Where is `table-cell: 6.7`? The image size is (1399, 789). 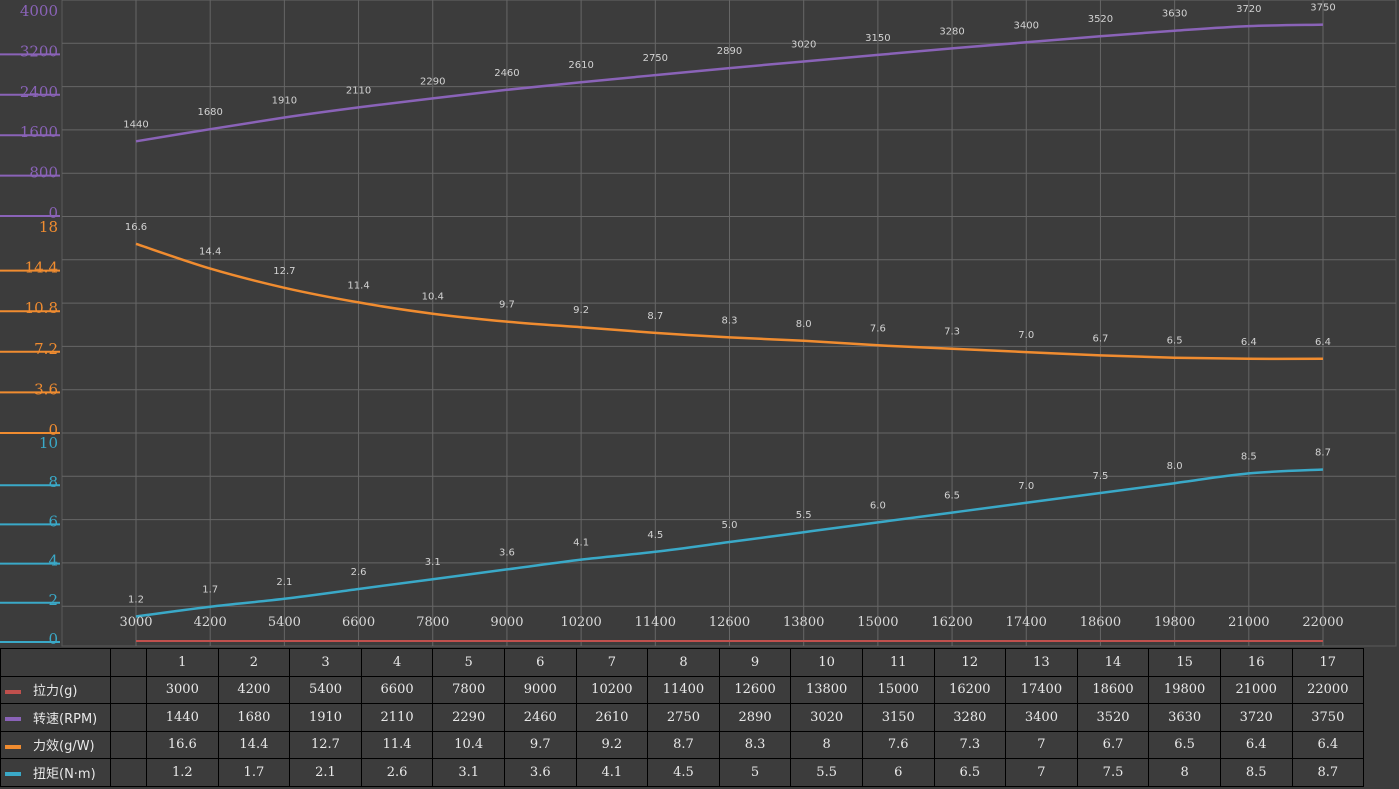 table-cell: 6.7 is located at coordinates (1113, 744).